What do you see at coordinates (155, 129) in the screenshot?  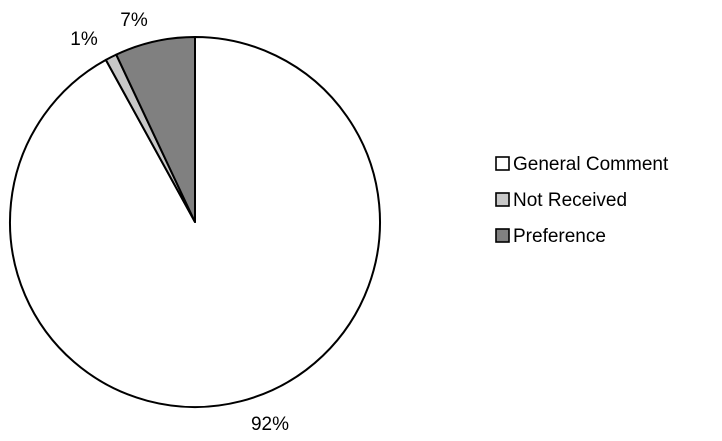 I see `pie-slice-preference` at bounding box center [155, 129].